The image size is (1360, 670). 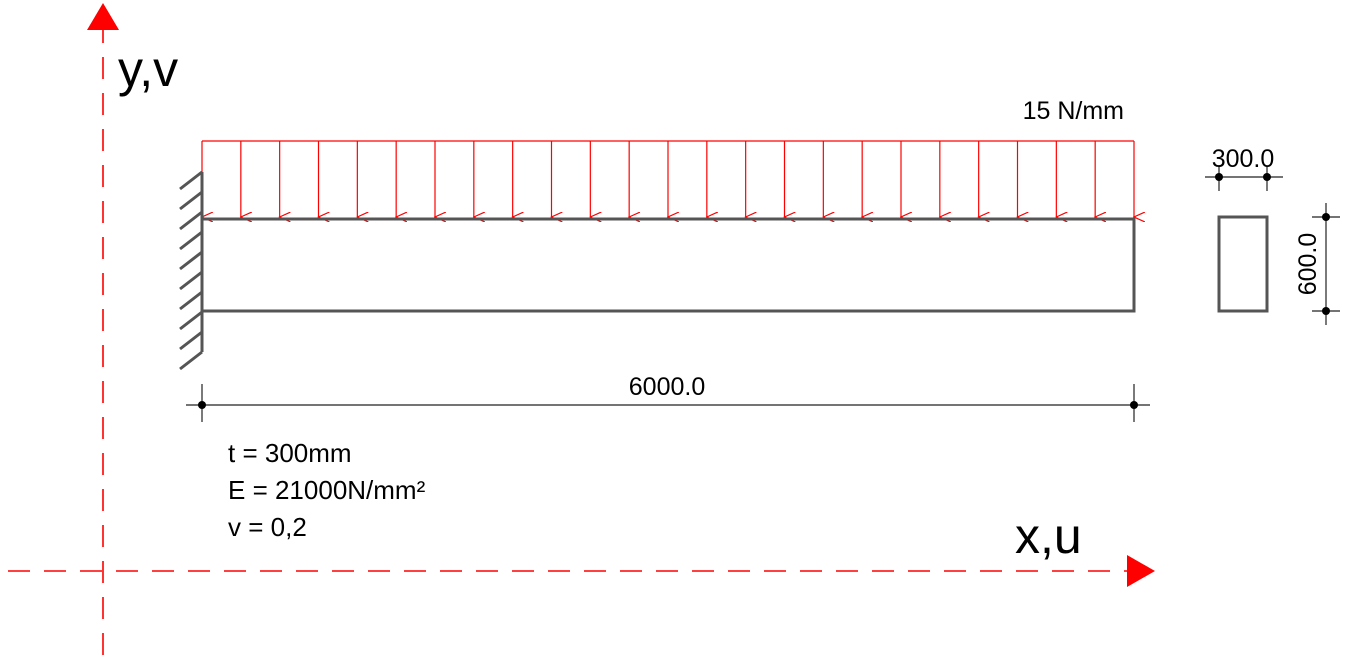 What do you see at coordinates (1272, 235) in the screenshot?
I see `cross-section: 300.0 600.0` at bounding box center [1272, 235].